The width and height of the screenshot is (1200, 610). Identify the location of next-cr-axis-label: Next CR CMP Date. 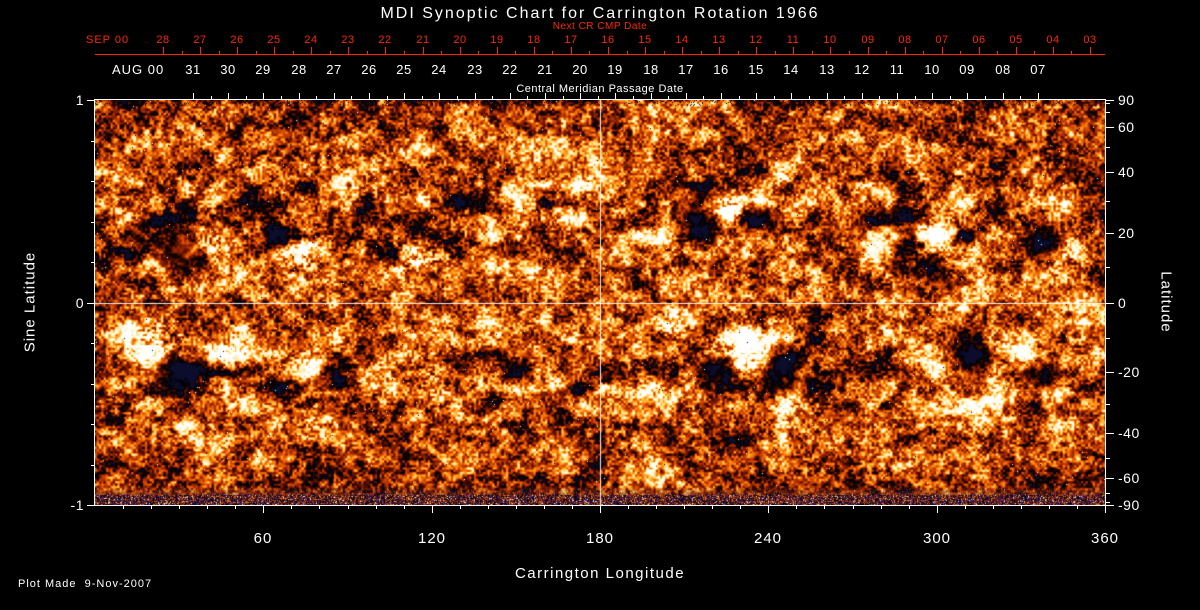
(600, 26).